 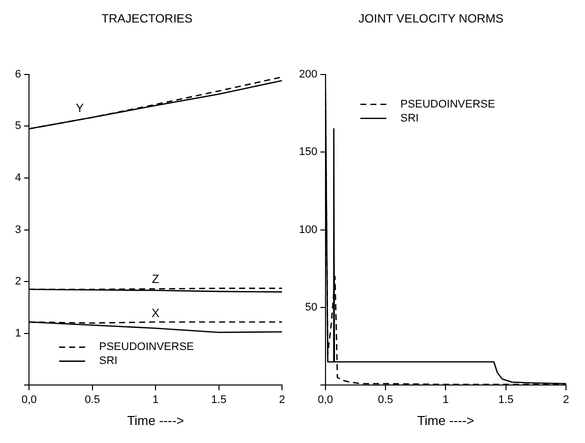 I want to click on annotation: Z, so click(x=156, y=279).